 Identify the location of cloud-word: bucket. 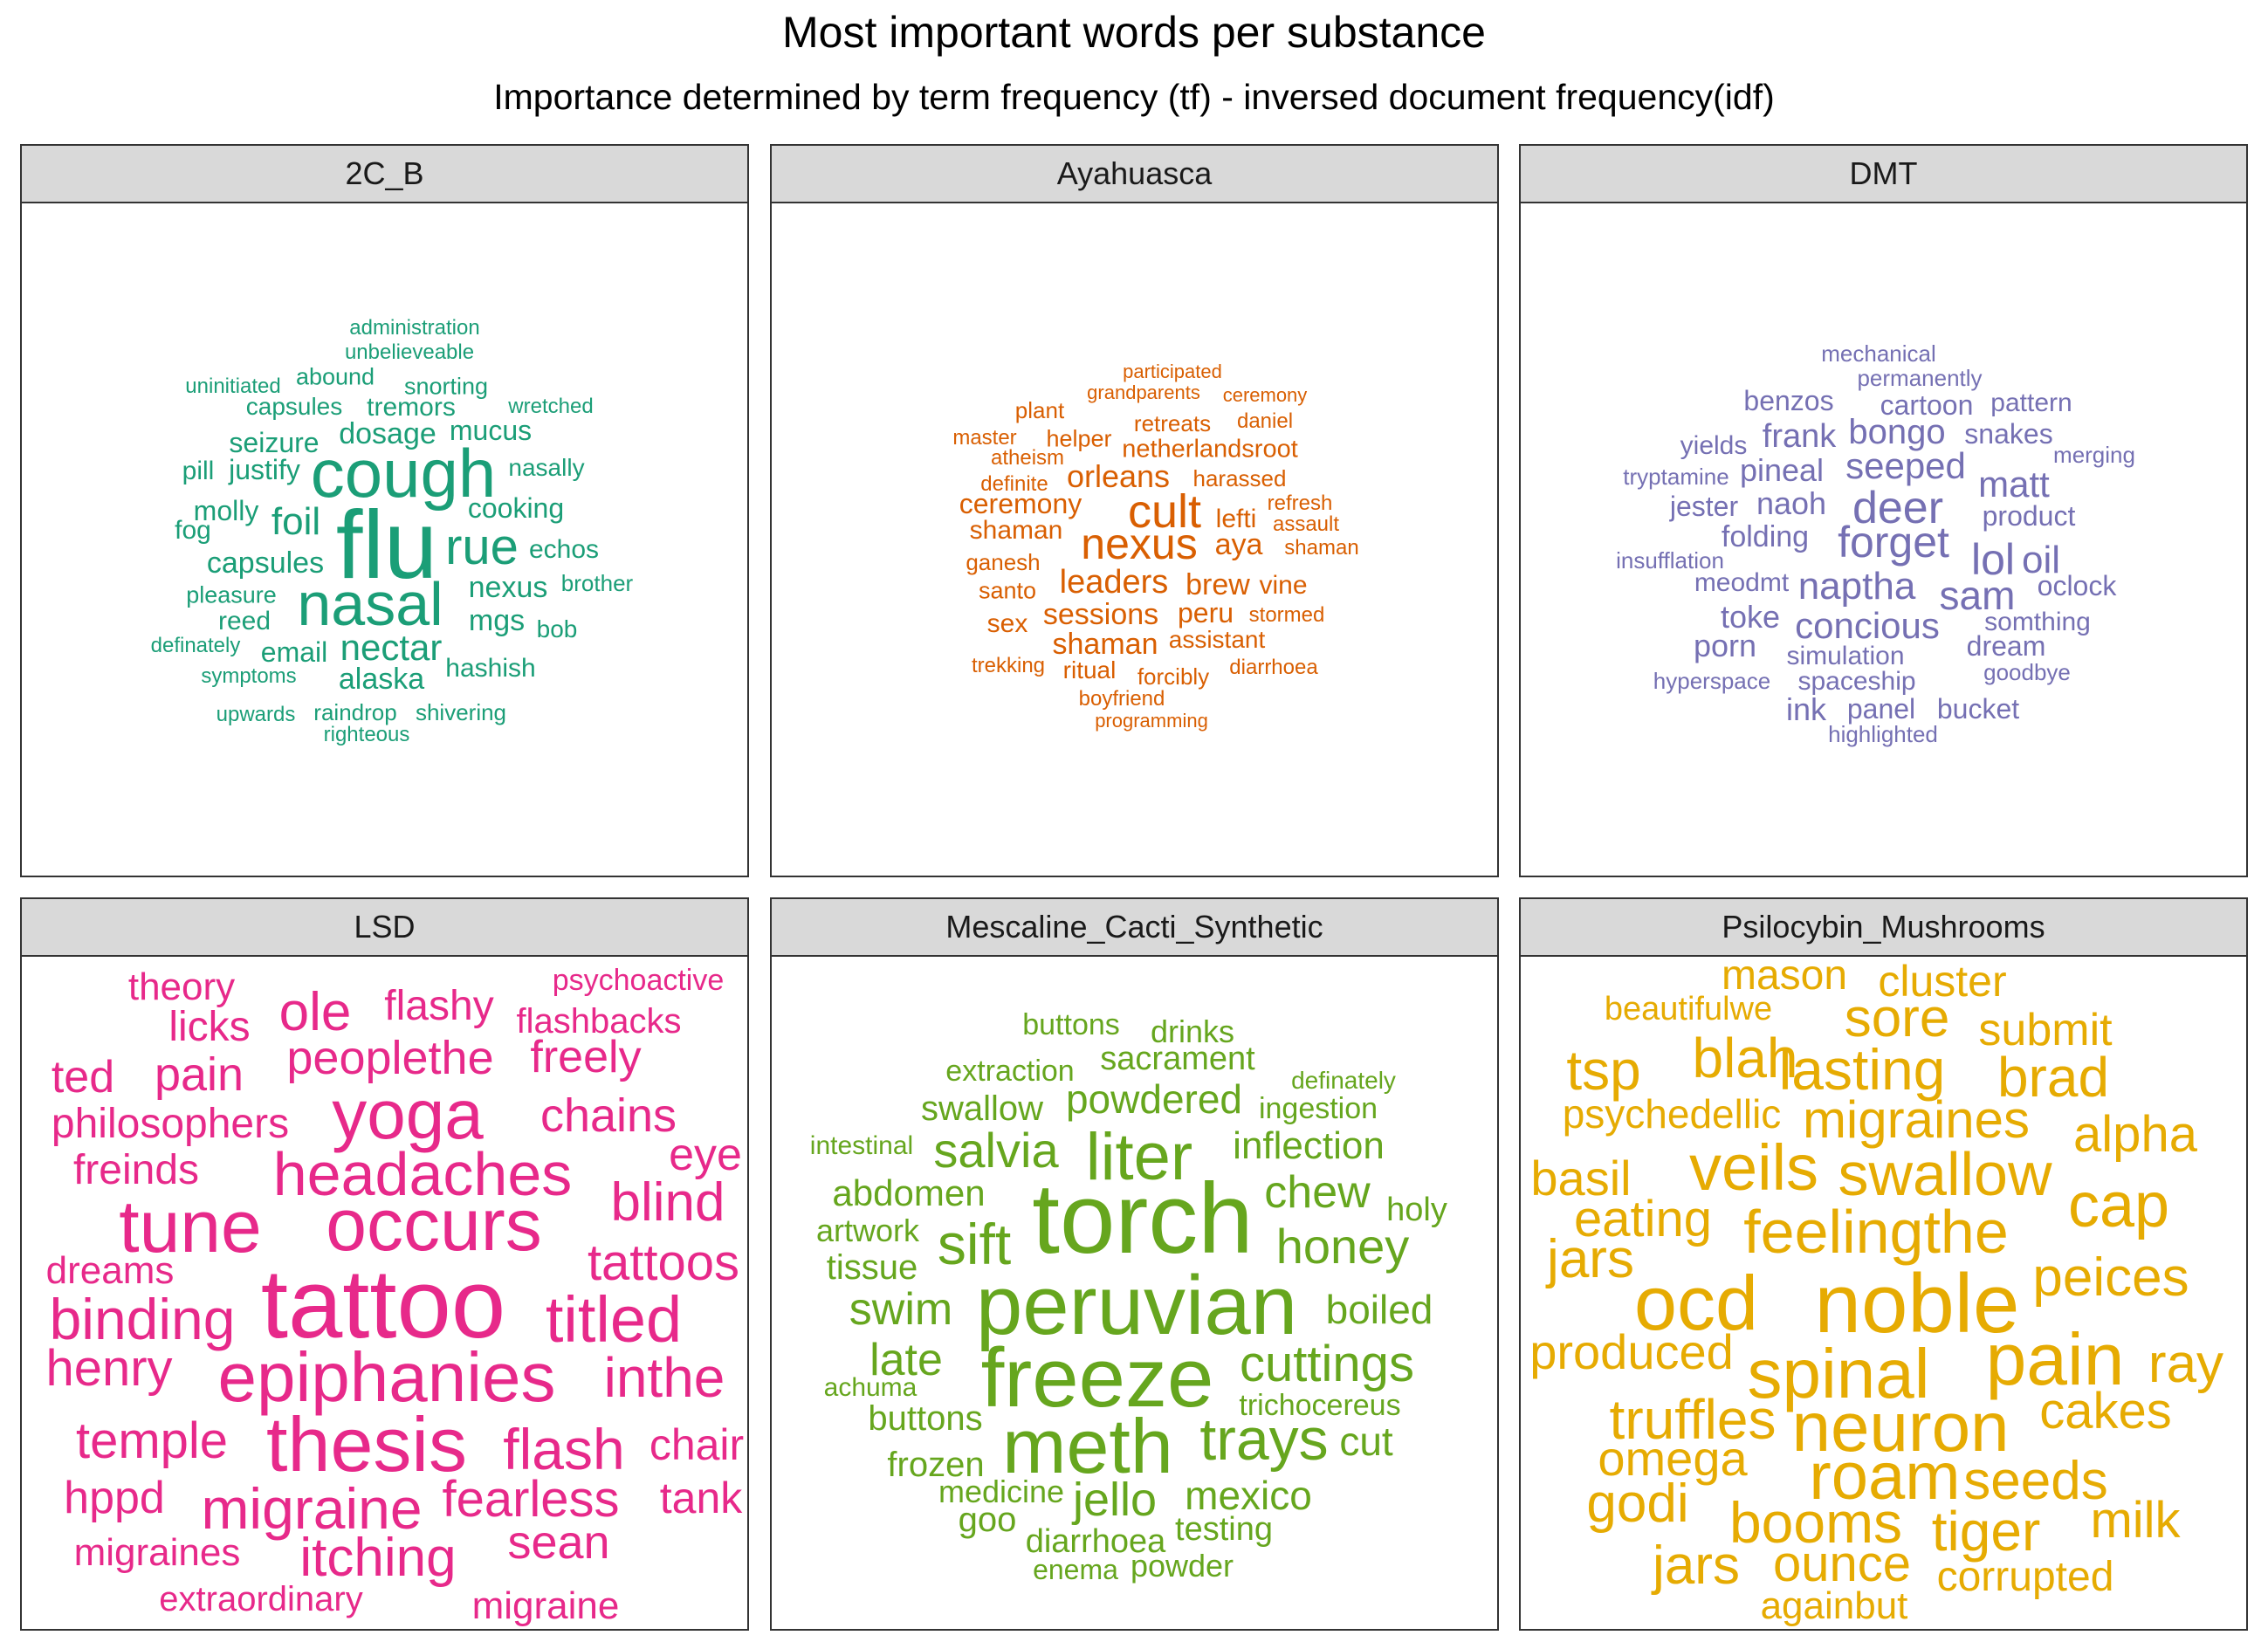
(1978, 709).